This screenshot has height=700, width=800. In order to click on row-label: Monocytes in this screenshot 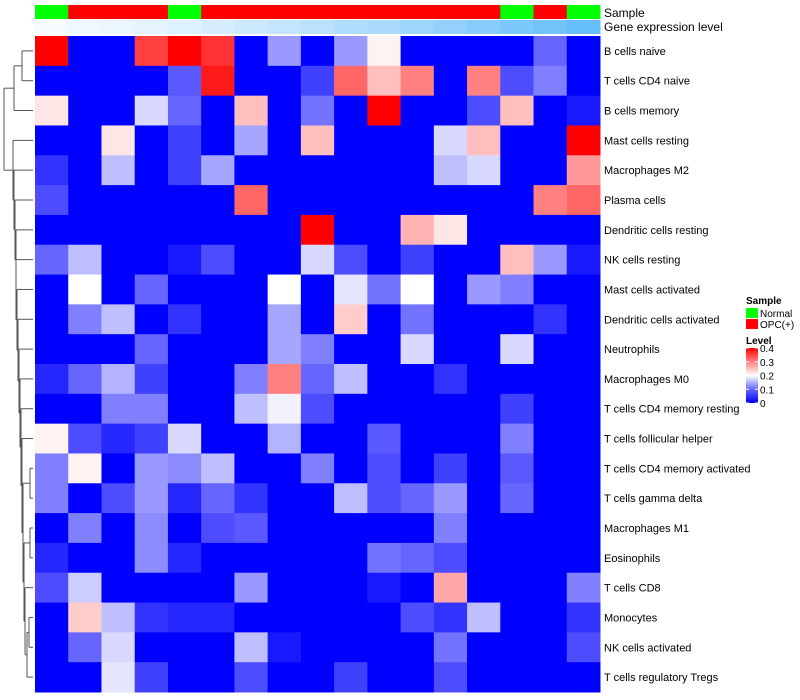, I will do `click(631, 618)`.